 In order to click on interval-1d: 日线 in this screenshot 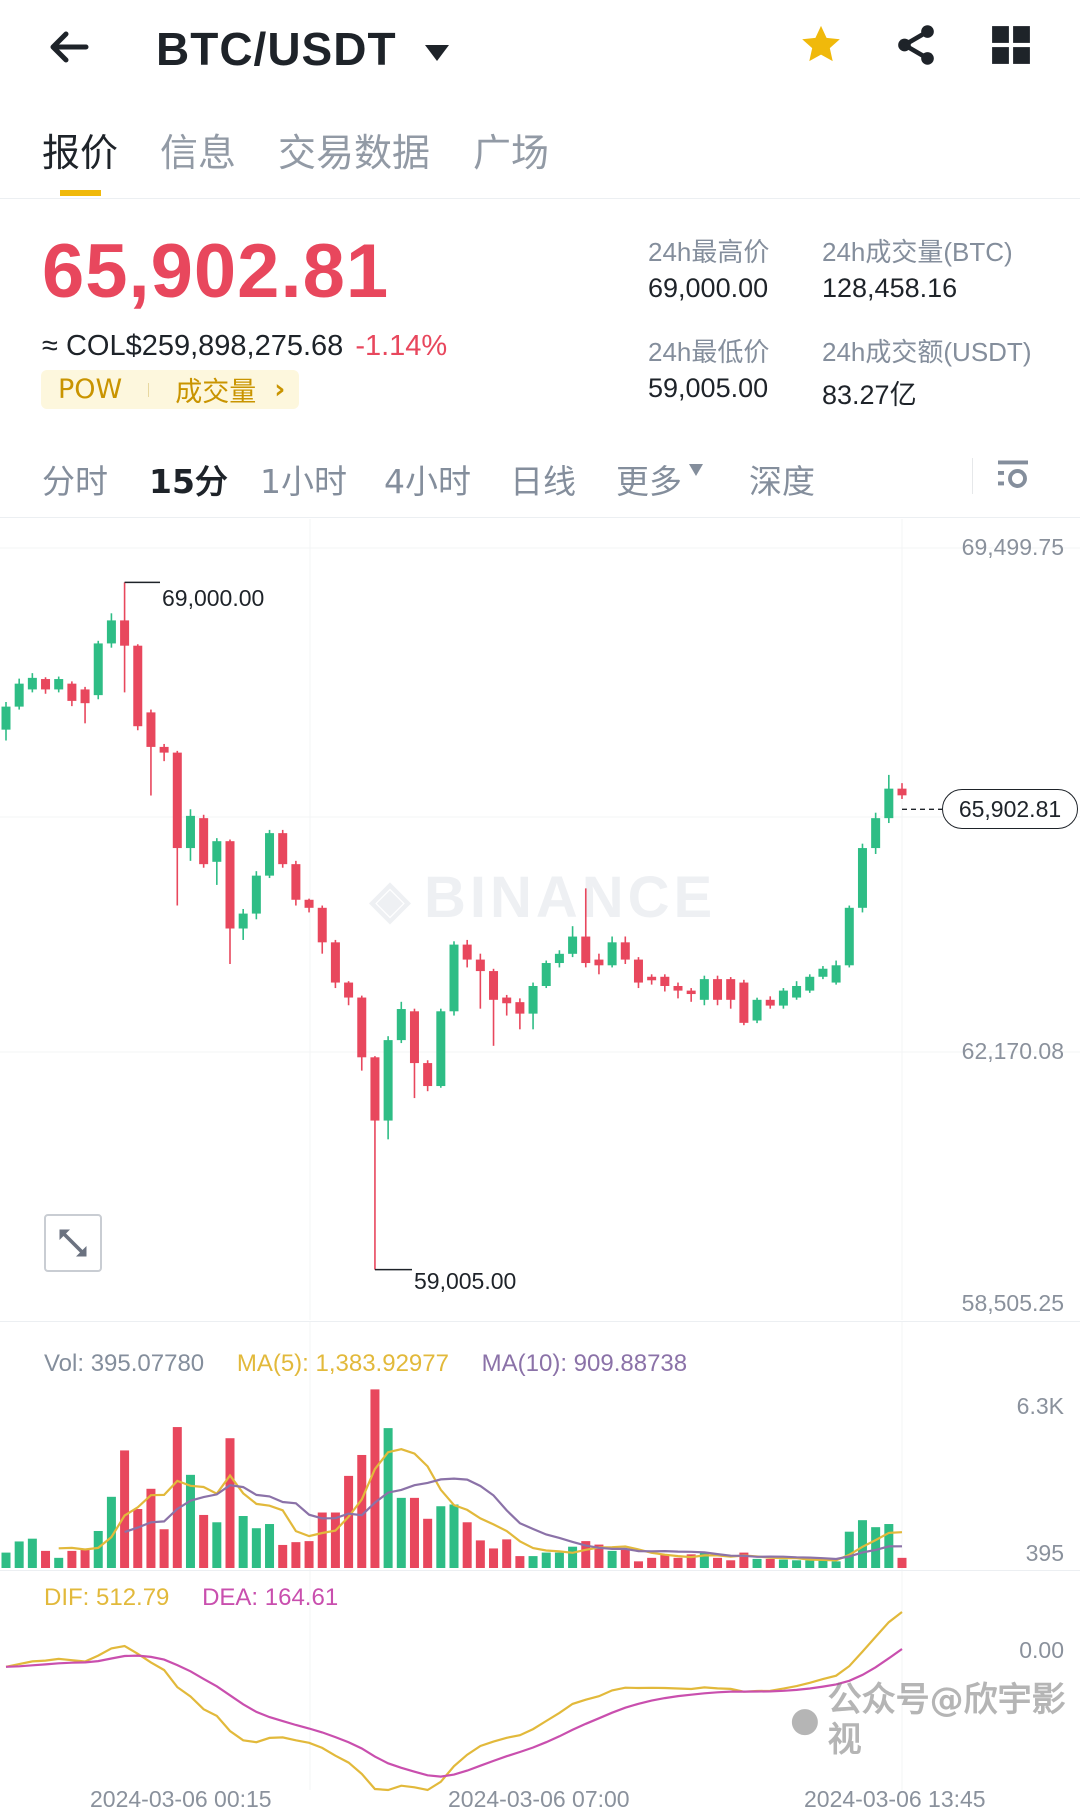, I will do `click(543, 481)`.